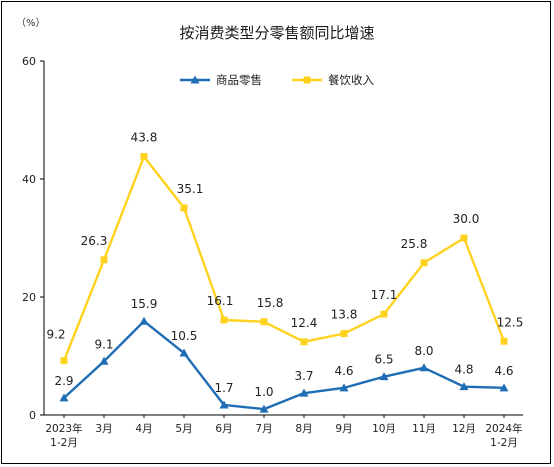 The width and height of the screenshot is (554, 467). What do you see at coordinates (263, 392) in the screenshot?
I see `data-label: 1.0` at bounding box center [263, 392].